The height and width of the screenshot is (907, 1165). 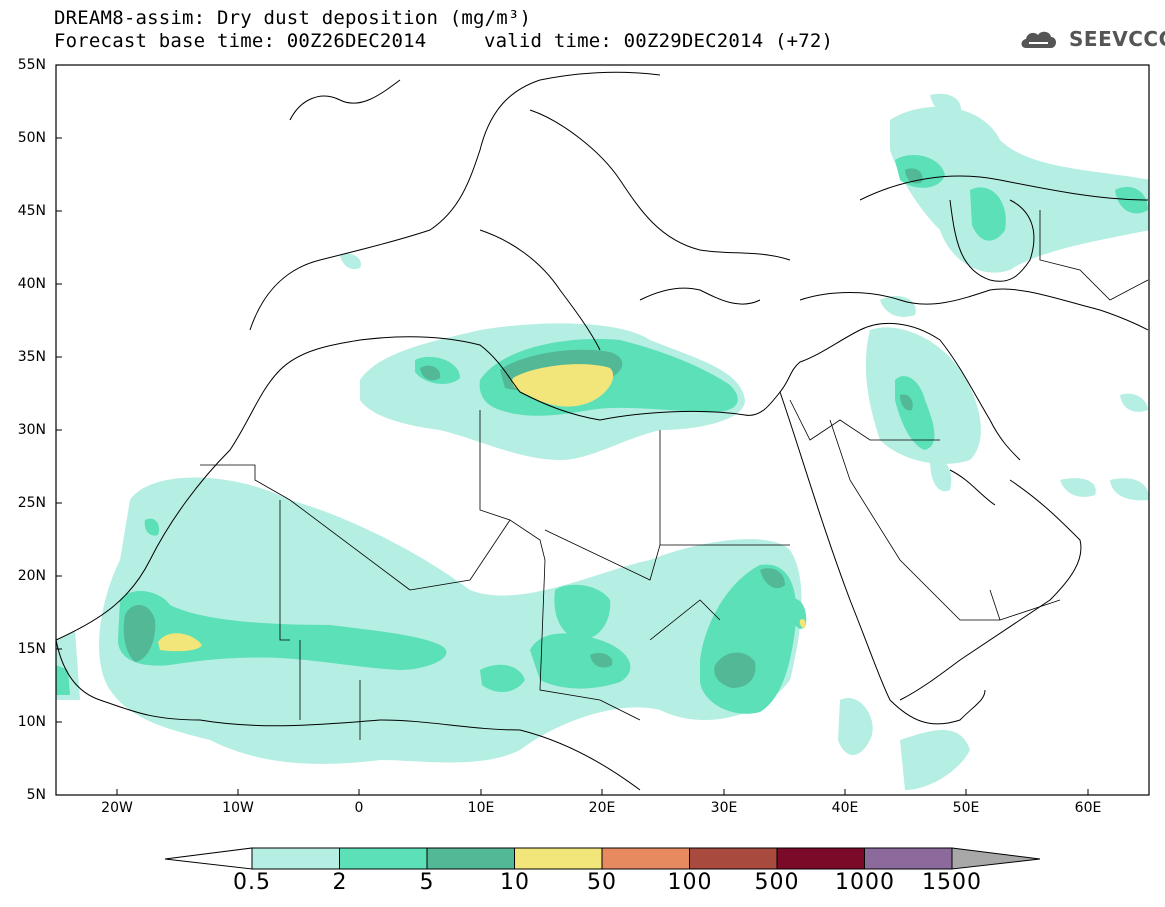 I want to click on seevccc-logo, so click(x=1039, y=39).